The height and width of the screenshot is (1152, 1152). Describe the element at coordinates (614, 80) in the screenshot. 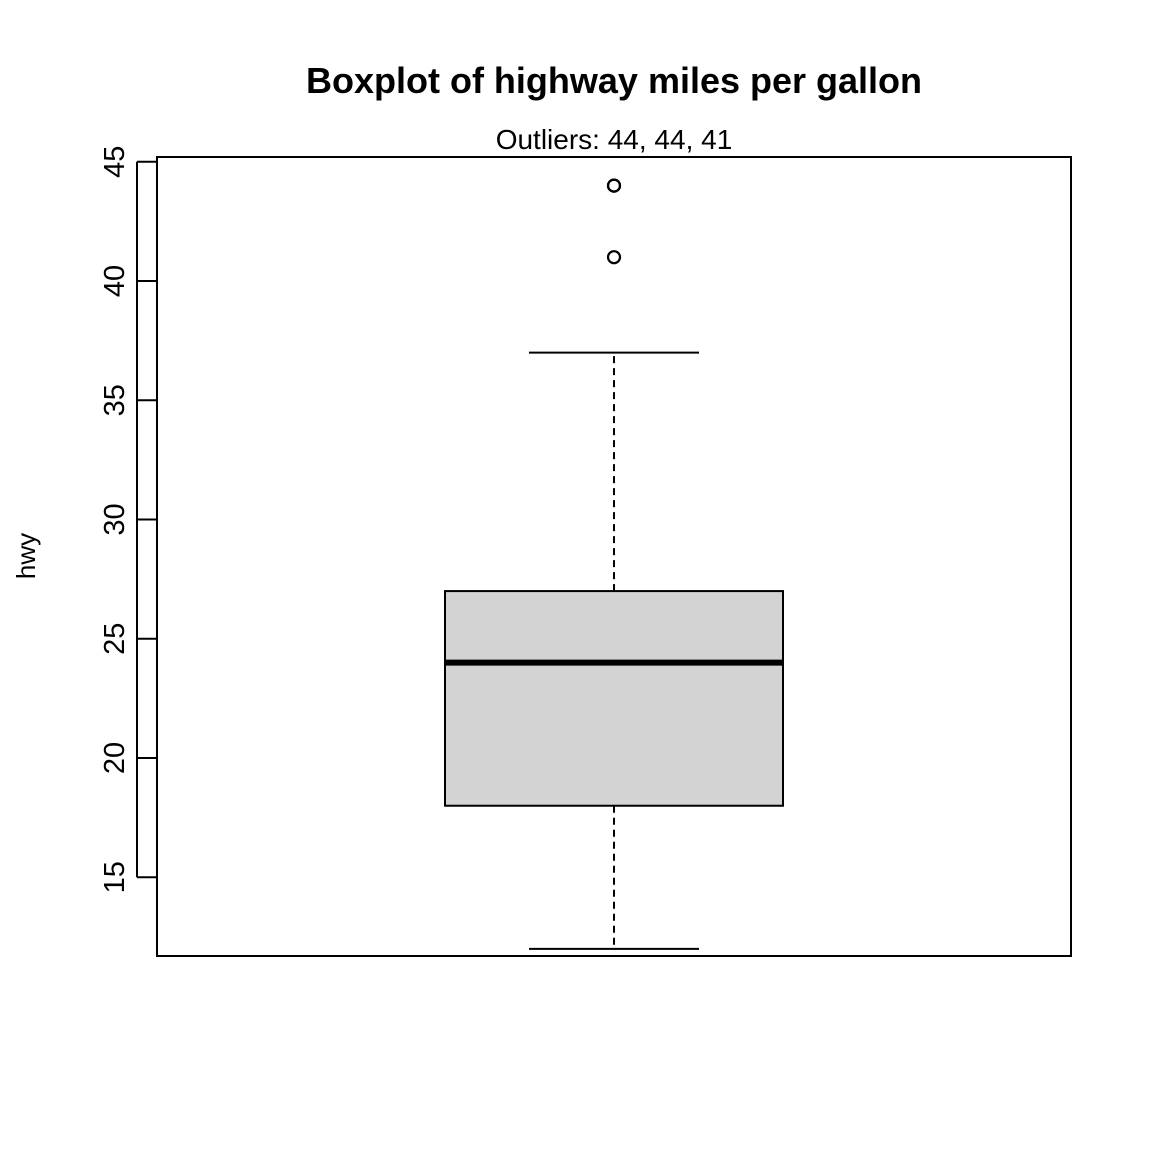

I see `chart-title: Boxplot of highway miles per gallon` at that location.